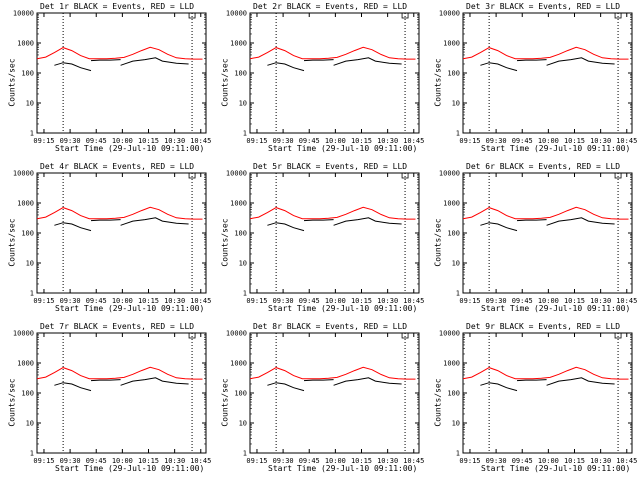 The width and height of the screenshot is (640, 480). I want to click on panel-title: Det 8r BLACK = Events, RED = LLD, so click(330, 326).